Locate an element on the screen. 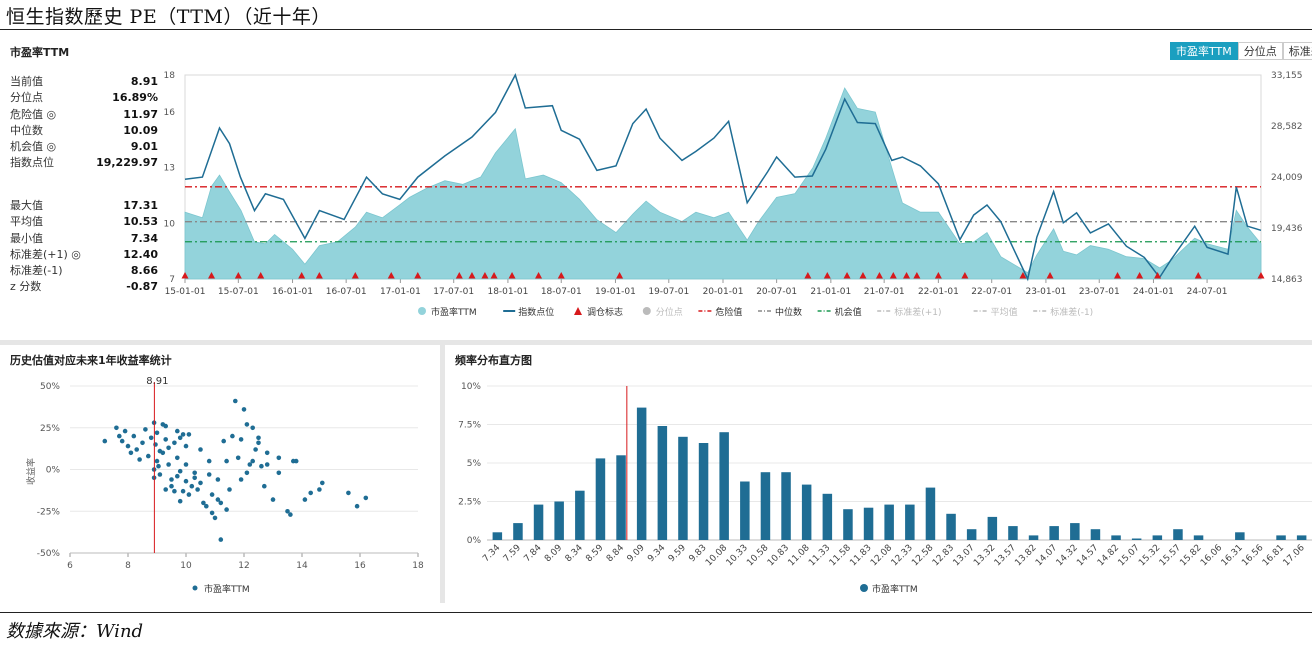  legend-item: 标准差(+1) is located at coordinates (909, 312).